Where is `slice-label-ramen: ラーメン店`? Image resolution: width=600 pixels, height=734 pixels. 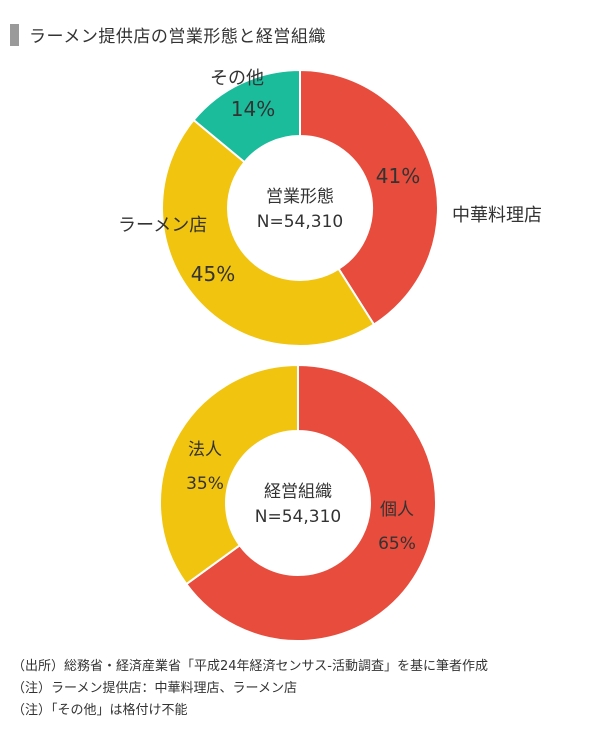
slice-label-ramen: ラーメン店 is located at coordinates (162, 225).